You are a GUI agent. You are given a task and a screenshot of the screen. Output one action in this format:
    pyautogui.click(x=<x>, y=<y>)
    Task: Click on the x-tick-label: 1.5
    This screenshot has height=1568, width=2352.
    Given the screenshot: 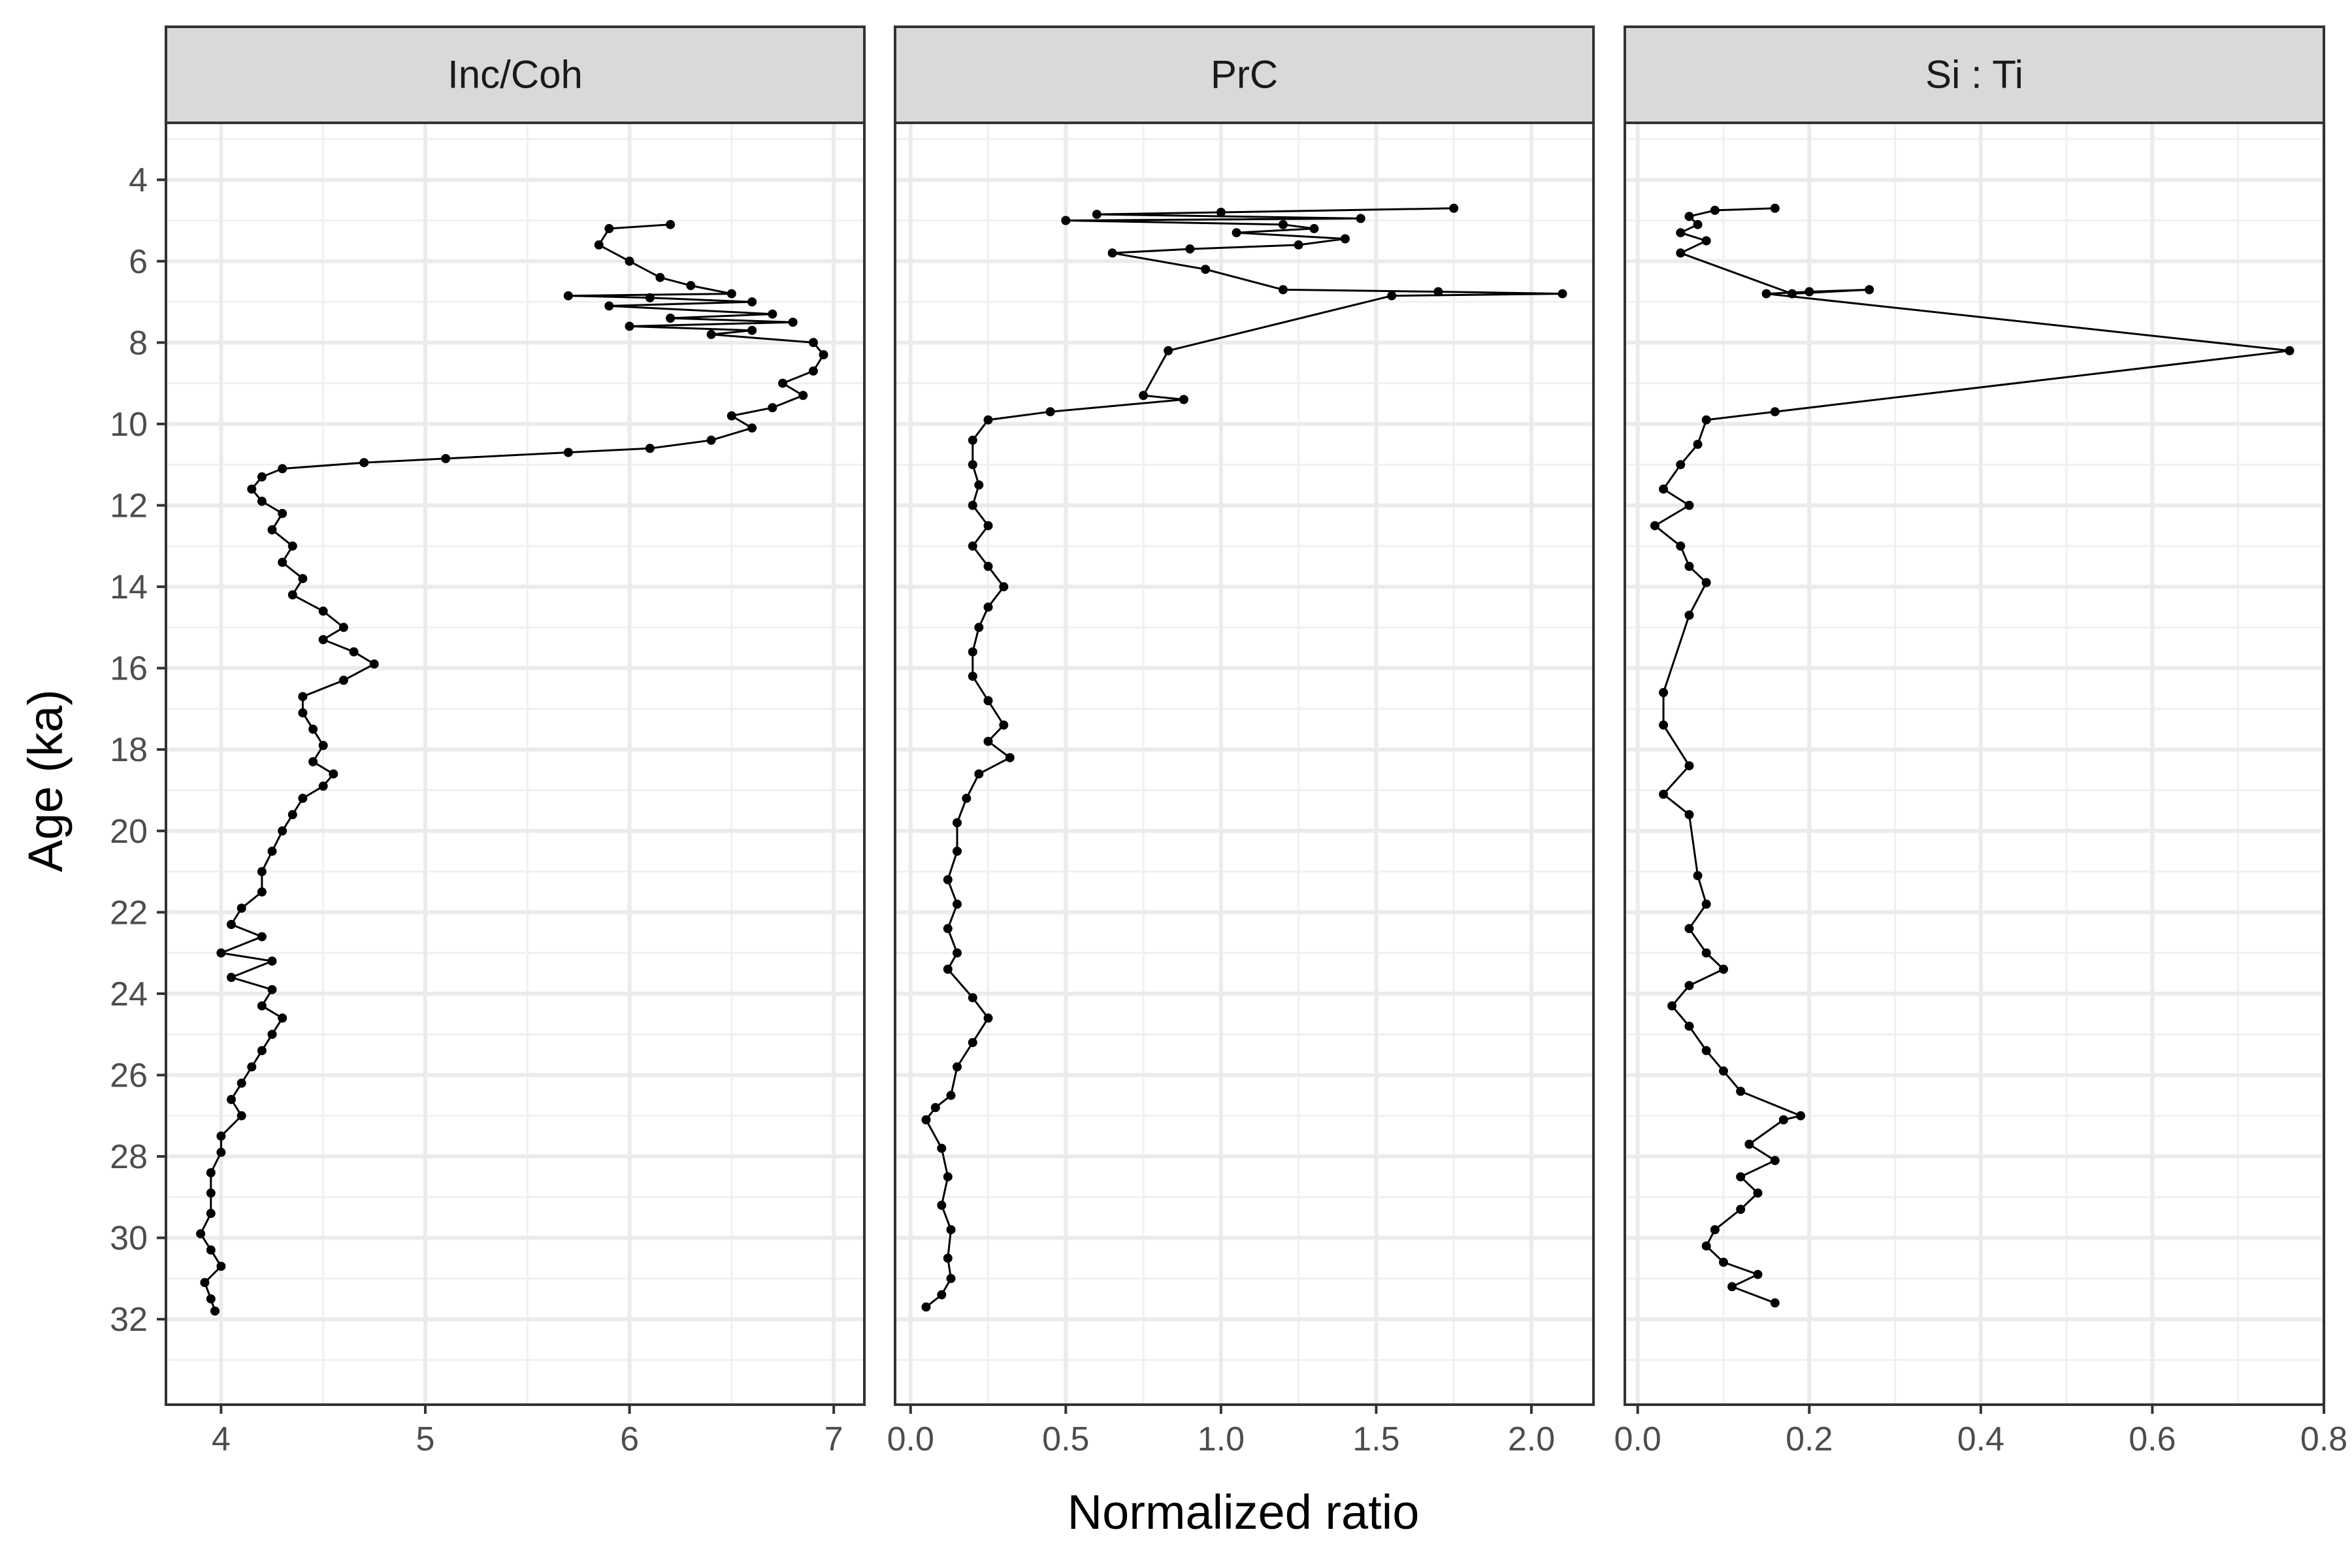 What is the action you would take?
    pyautogui.click(x=1375, y=1439)
    